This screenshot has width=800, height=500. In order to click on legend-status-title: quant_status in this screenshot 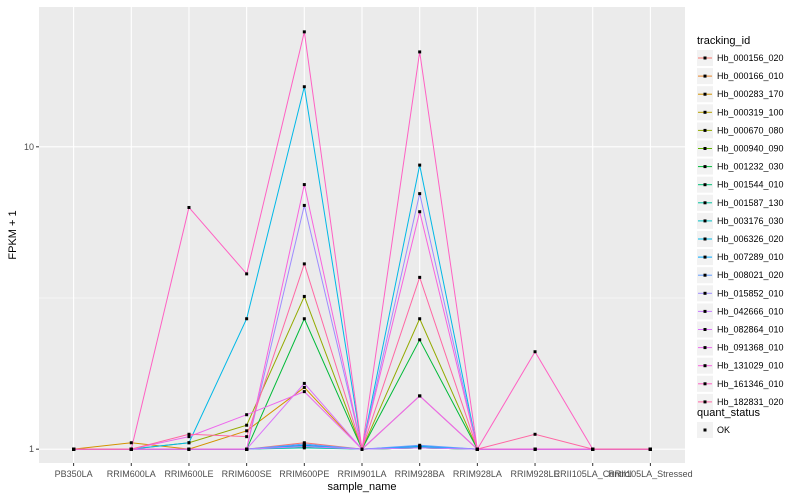, I will do `click(728, 413)`.